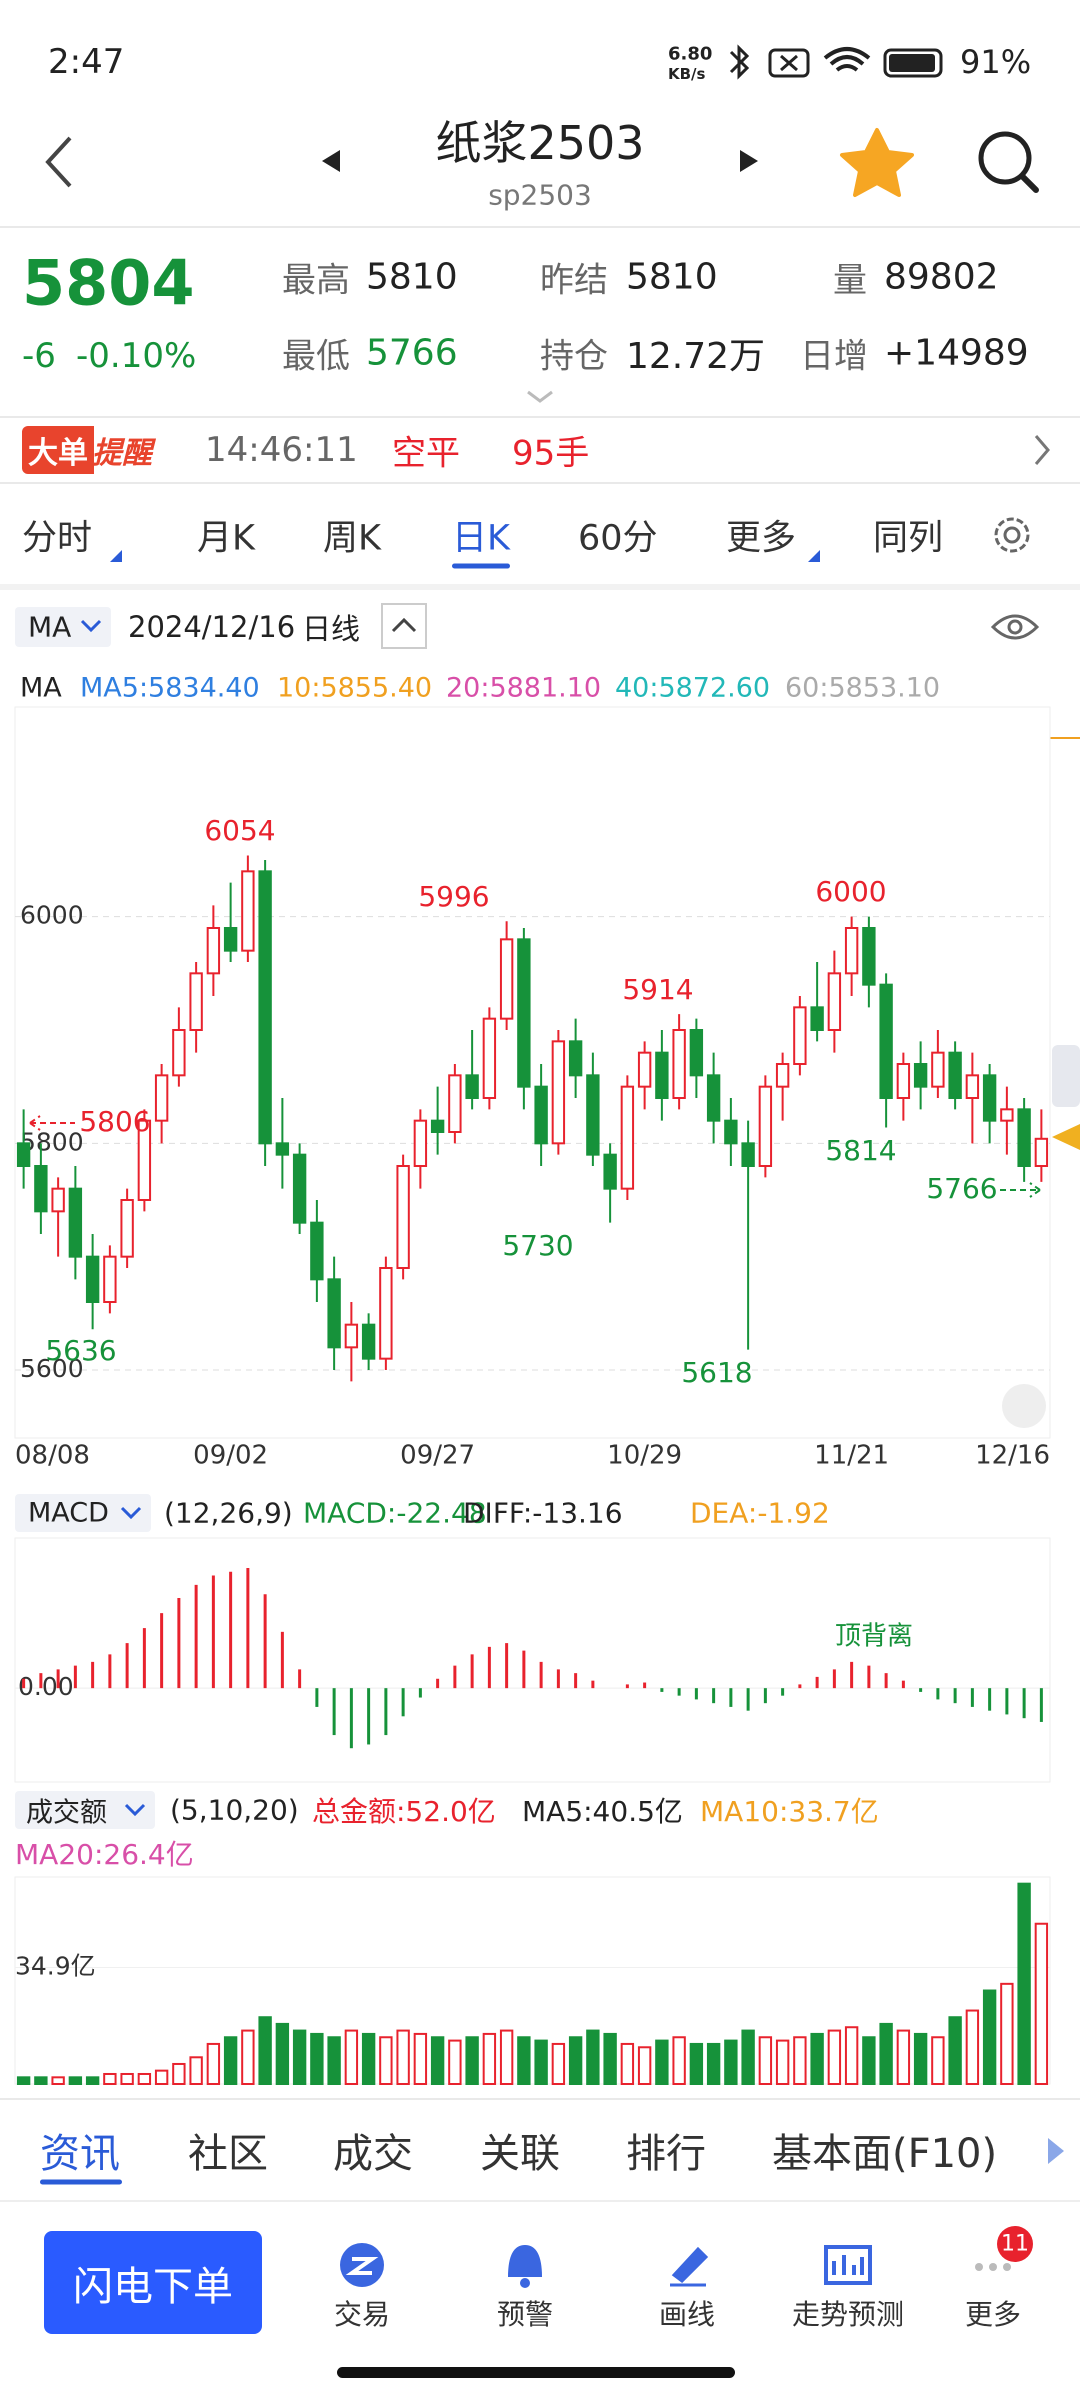 The image size is (1080, 2402). I want to click on period-tab: 同列, so click(908, 538).